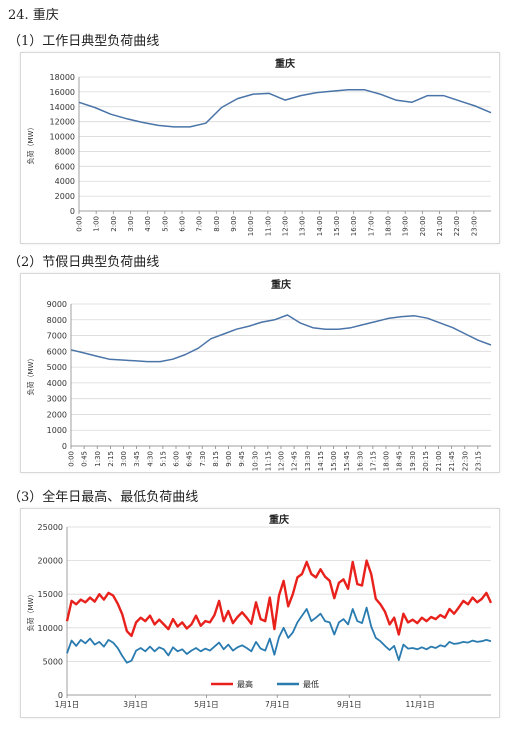  I want to click on x-tick-label: 14:15, so click(321, 461).